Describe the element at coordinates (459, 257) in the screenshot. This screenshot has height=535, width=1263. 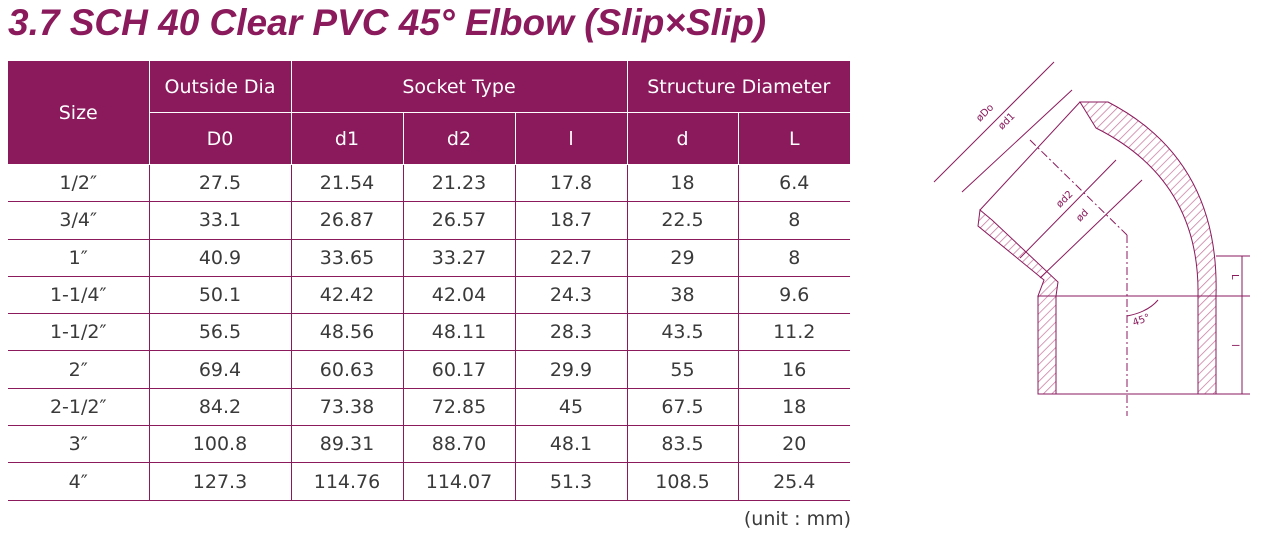
I see `value-cell: 33.27` at that location.